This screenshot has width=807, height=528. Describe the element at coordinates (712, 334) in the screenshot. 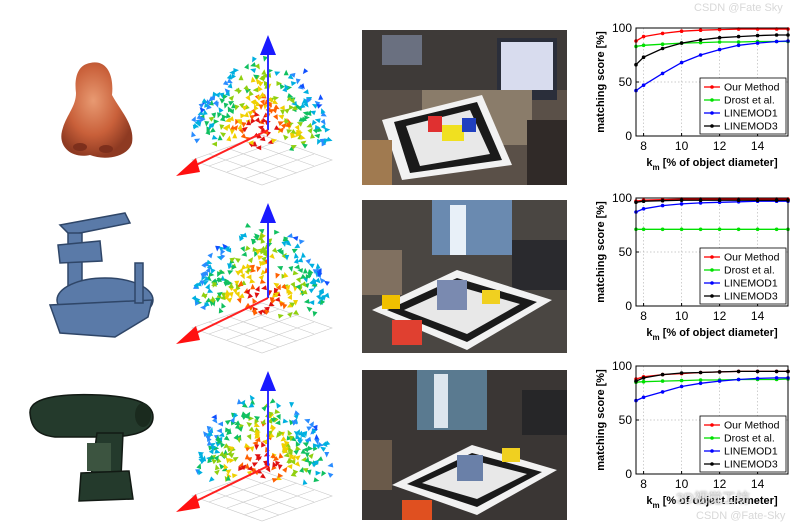

I see `x-axis-label: km [% of object diameter]` at that location.